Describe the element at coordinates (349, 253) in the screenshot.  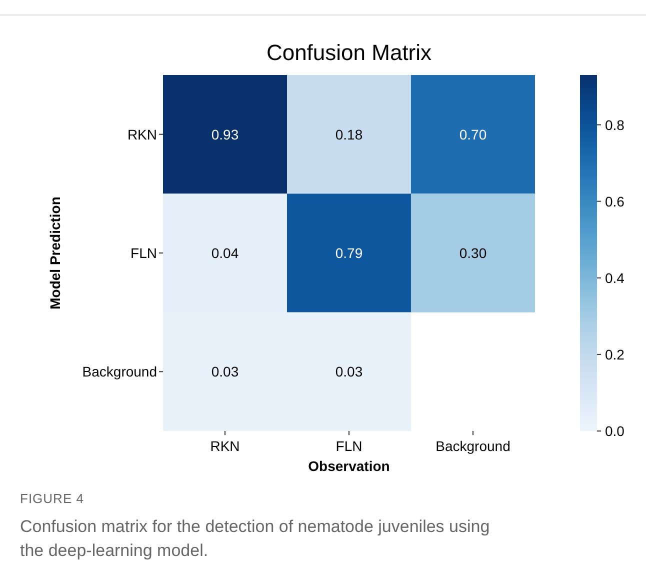
I see `data-label: 0.79` at that location.